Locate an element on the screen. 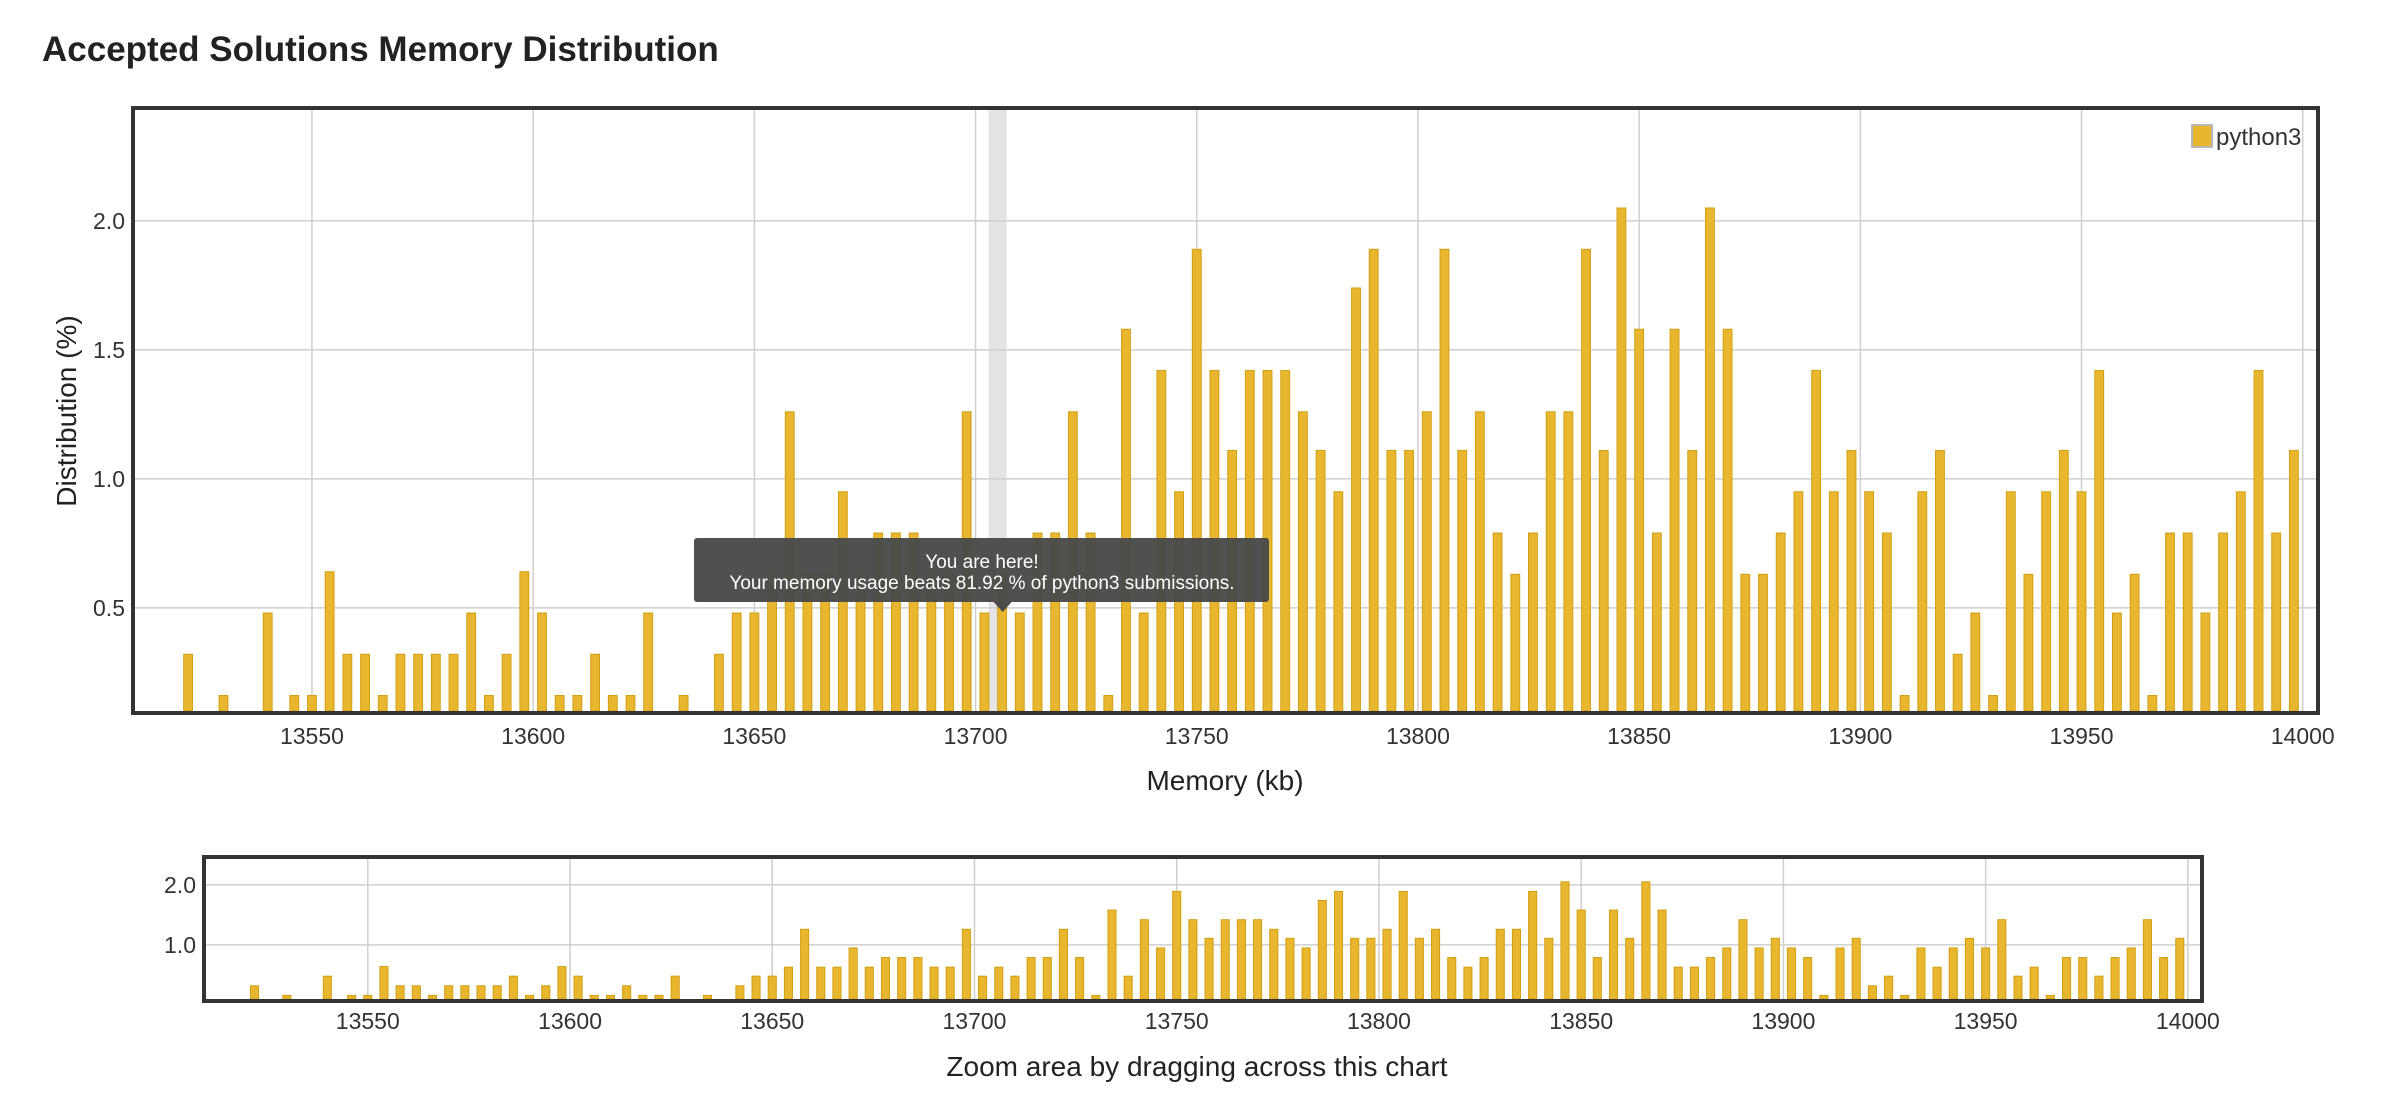 This screenshot has height=1102, width=2386. legend-swatch-python3 is located at coordinates (2202, 136).